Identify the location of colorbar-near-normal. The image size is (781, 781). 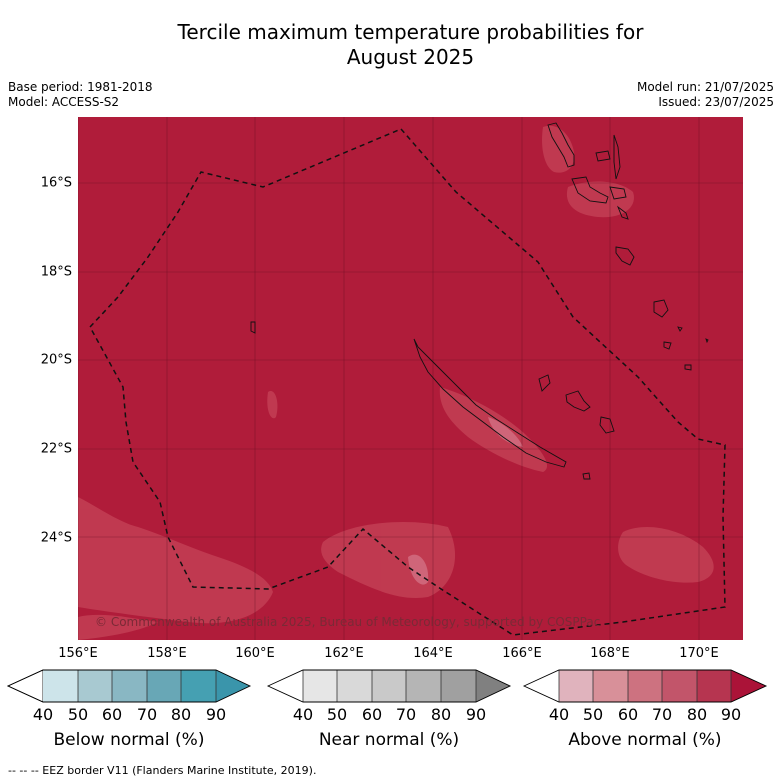
(389, 686).